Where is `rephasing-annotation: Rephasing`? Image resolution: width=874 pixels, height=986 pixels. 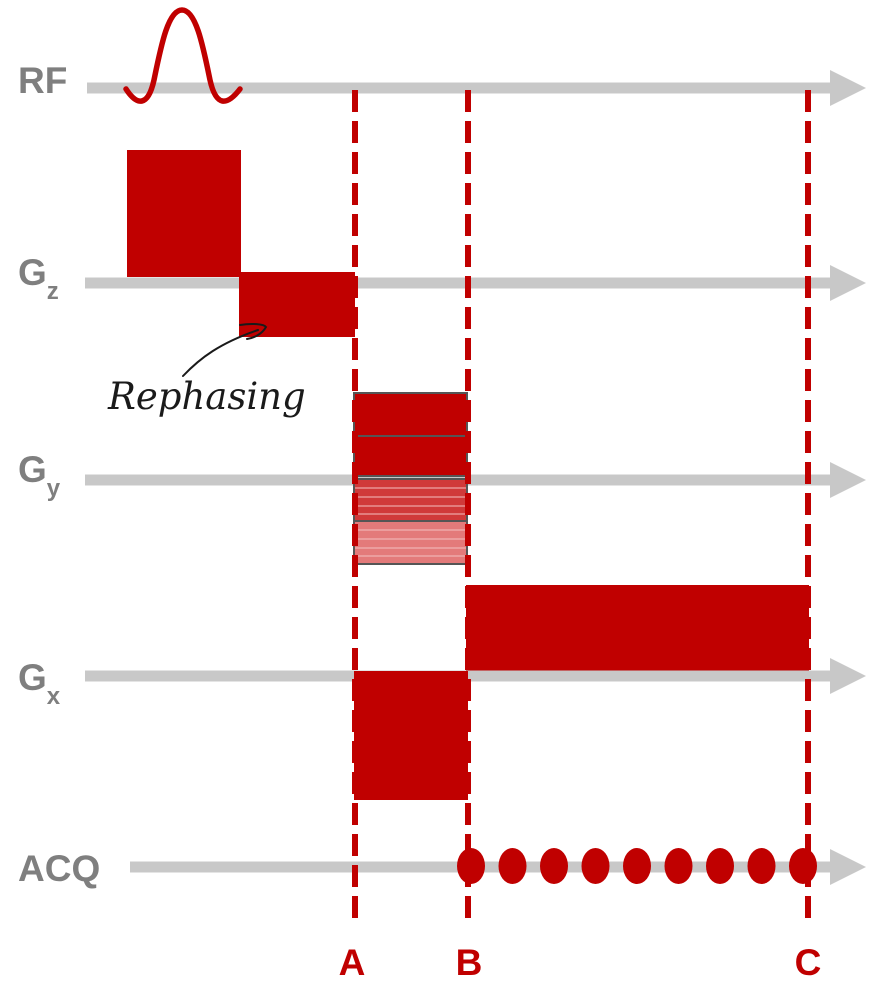
rephasing-annotation: Rephasing is located at coordinates (206, 396).